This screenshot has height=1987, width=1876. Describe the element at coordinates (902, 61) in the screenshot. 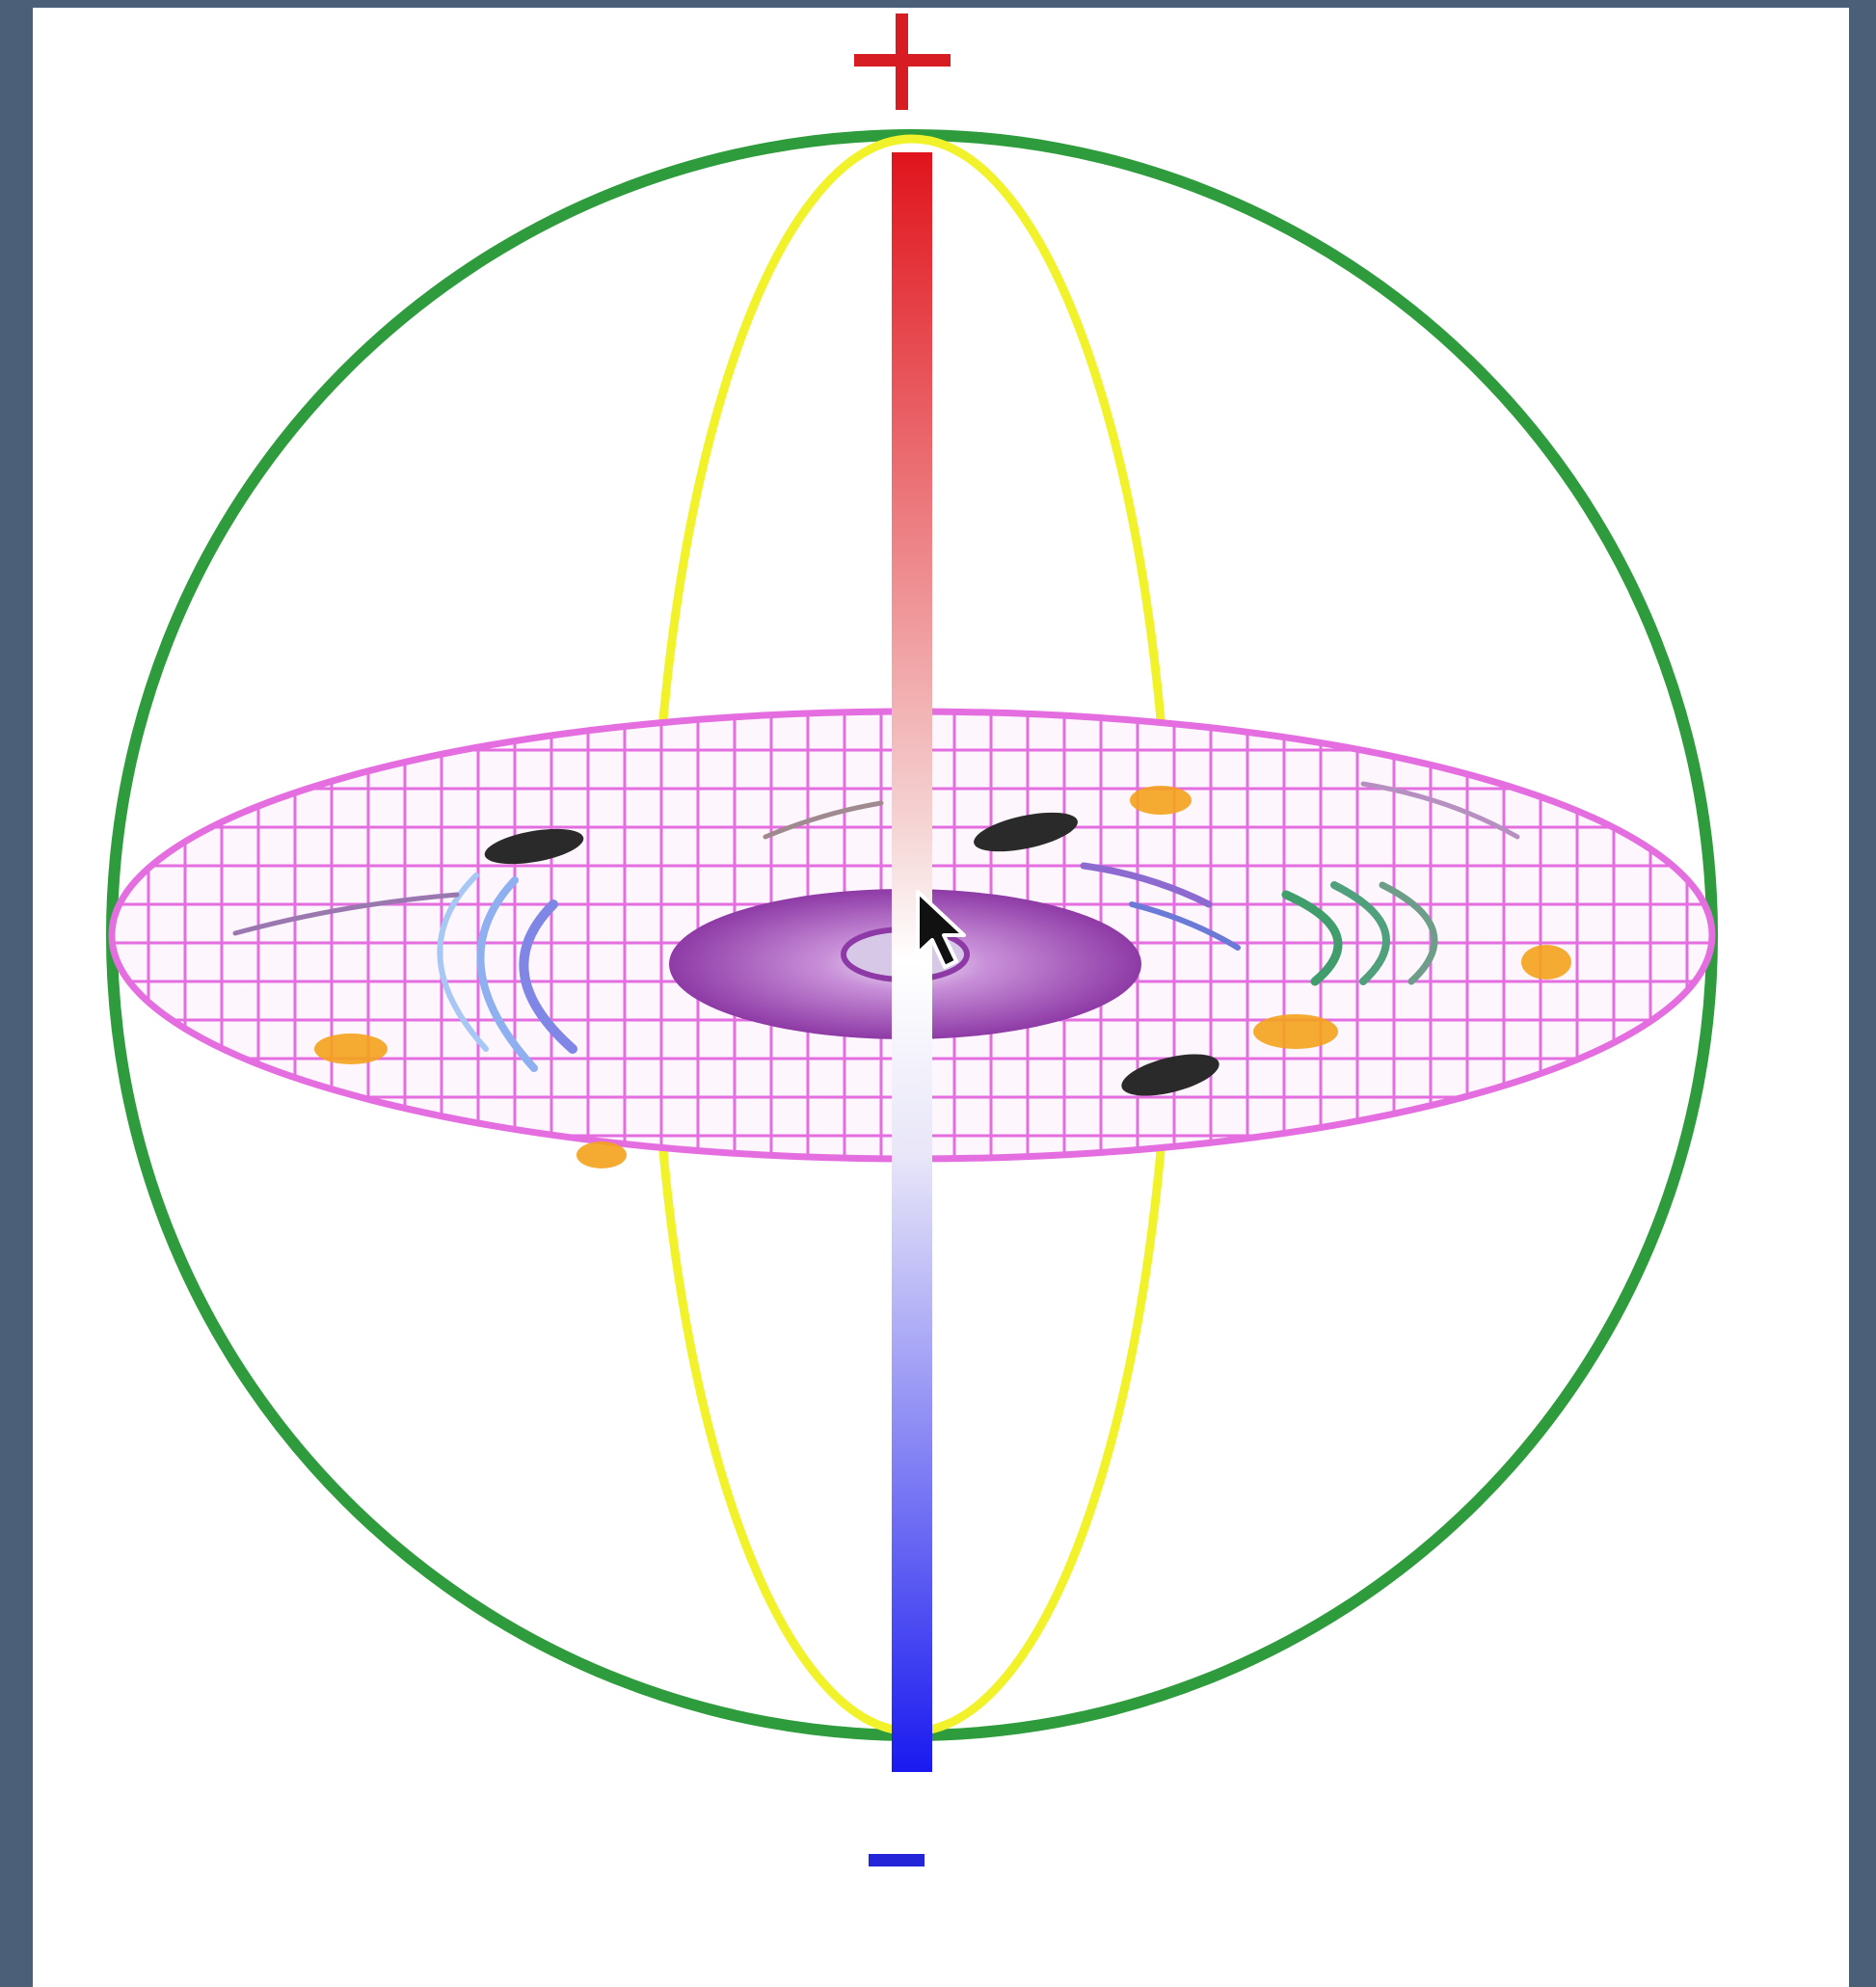

I see `plus-sign: +` at that location.